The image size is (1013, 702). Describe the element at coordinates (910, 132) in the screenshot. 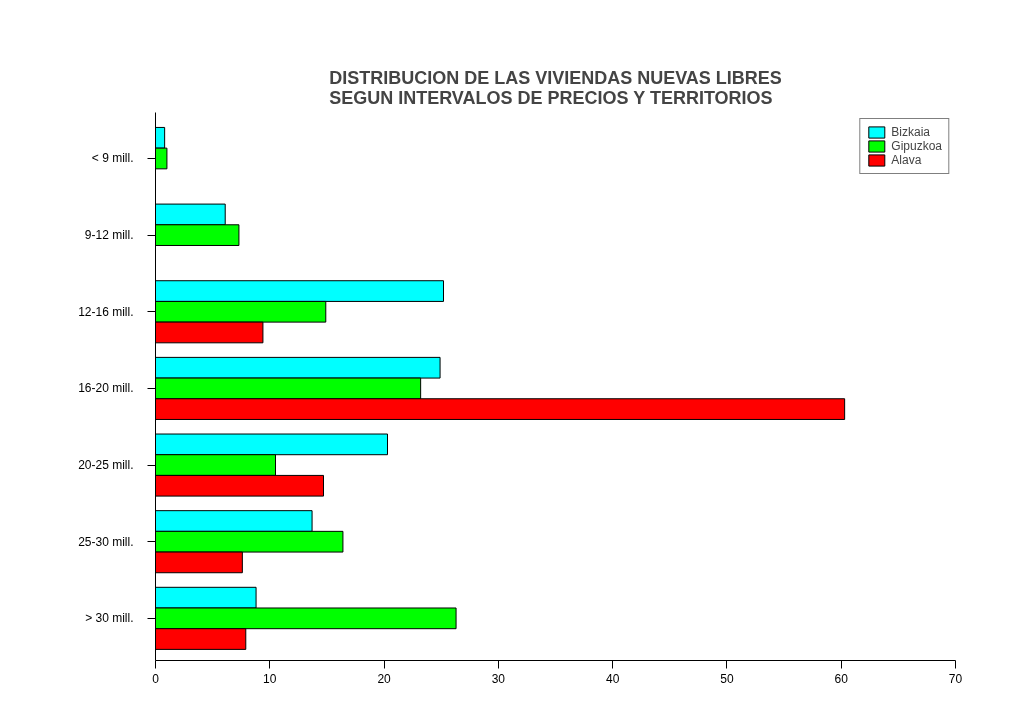

I see `legend-label: Bizkaia` at that location.